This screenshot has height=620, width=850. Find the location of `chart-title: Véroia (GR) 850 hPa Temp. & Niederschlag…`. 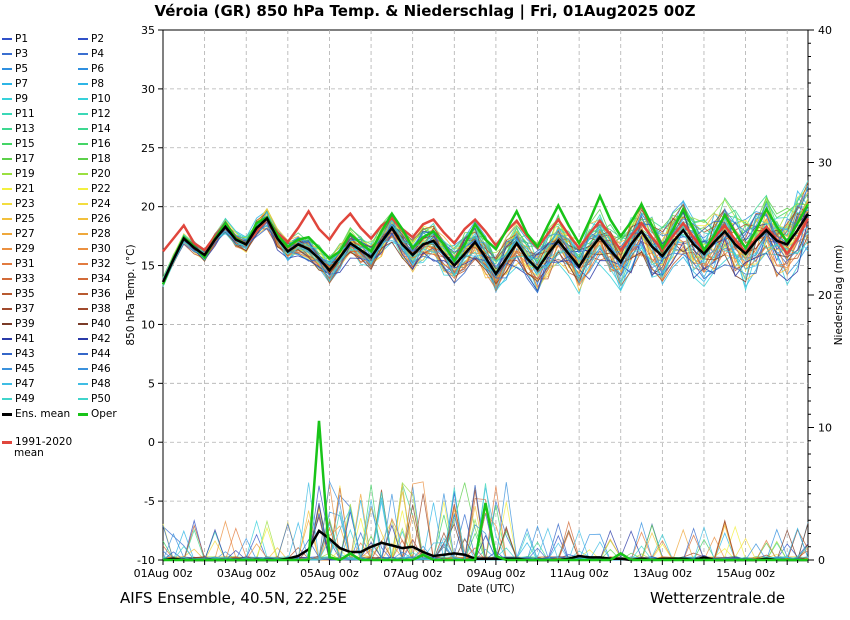

chart-title: Véroia (GR) 850 hPa Temp. & Niederschlag… is located at coordinates (425, 11).